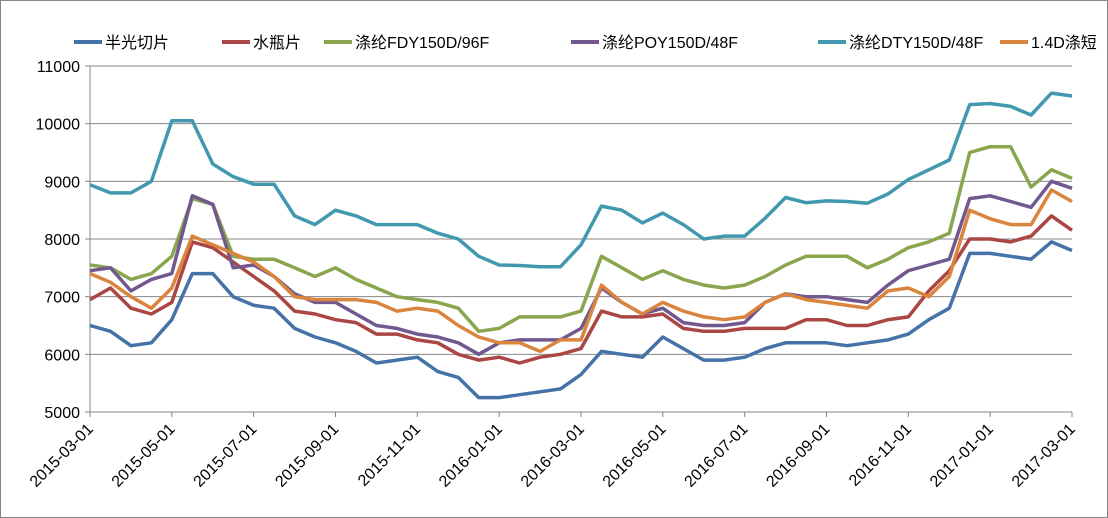 This screenshot has height=518, width=1108. What do you see at coordinates (226, 456) in the screenshot?
I see `x-tick-label: 2015-07-01` at bounding box center [226, 456].